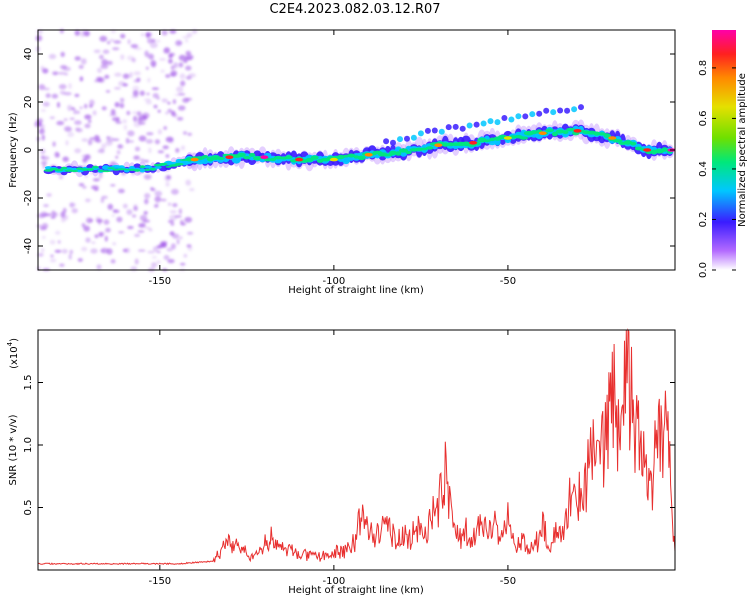 Image resolution: width=750 pixels, height=600 pixels. Describe the element at coordinates (742, 150) in the screenshot. I see `colorbar-label: Normalized spectral amplitude` at that location.